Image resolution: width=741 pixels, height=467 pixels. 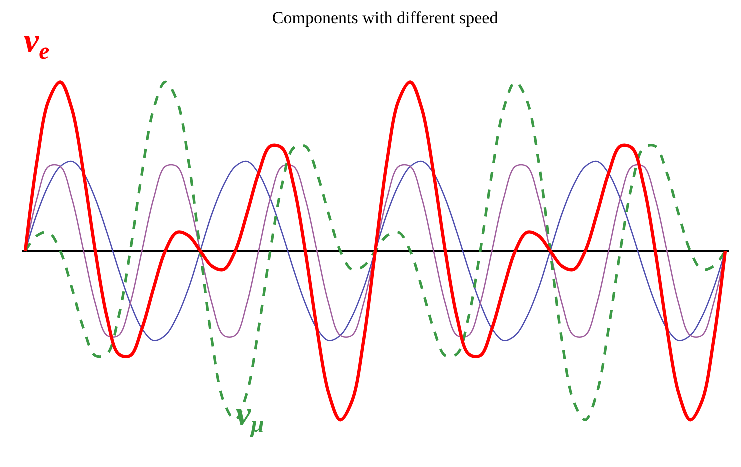 I want to click on chart-title: Components with different speed, so click(x=385, y=18).